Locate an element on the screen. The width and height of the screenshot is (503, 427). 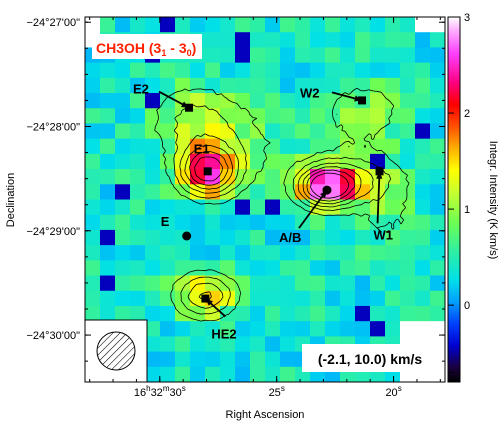
beam-box is located at coordinates (116, 351).